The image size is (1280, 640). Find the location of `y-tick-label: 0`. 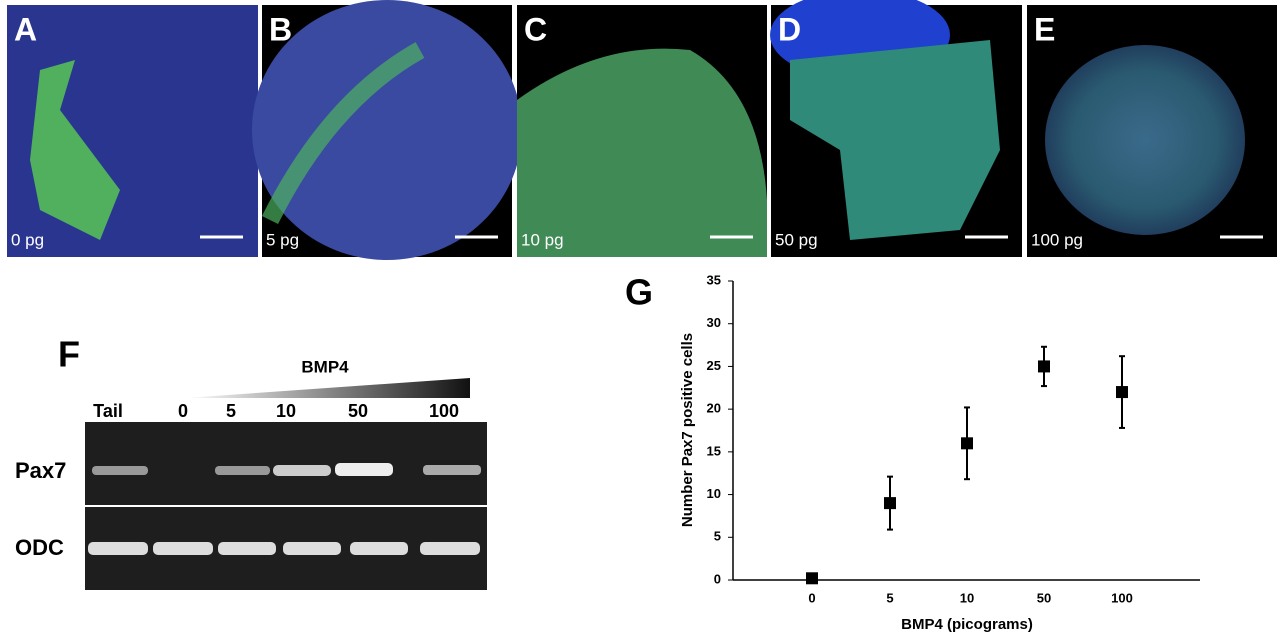

y-tick-label: 0 is located at coordinates (717, 578).